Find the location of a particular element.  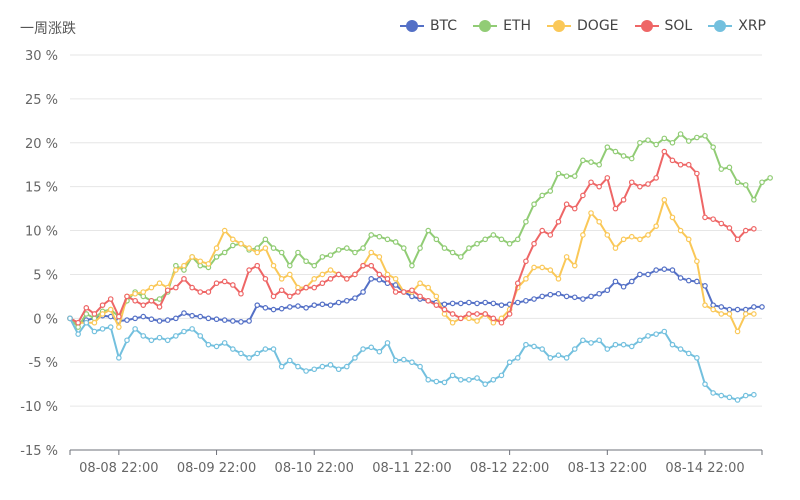

legend-item-btc: BTC is located at coordinates (428, 26).